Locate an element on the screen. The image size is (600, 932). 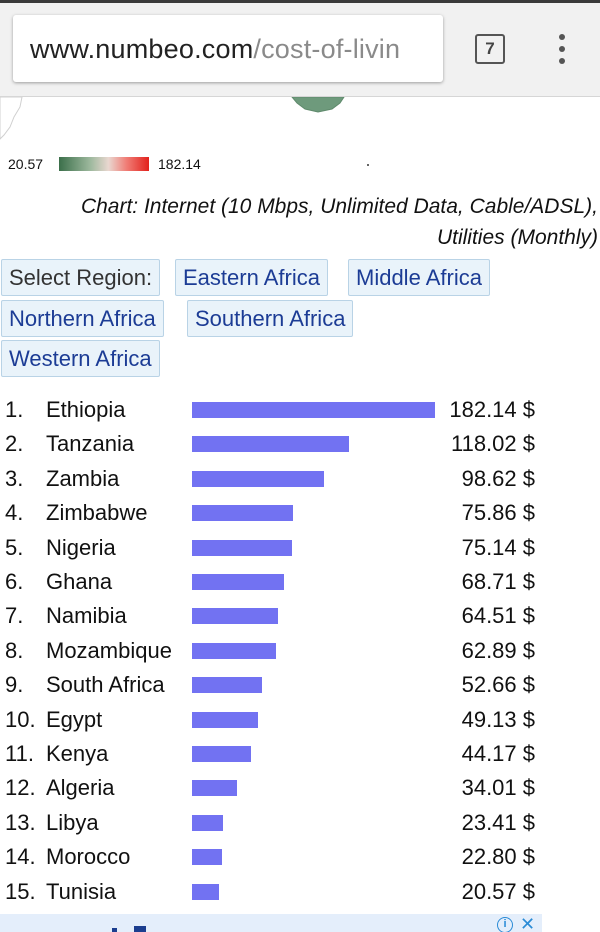
rank-number: 8. is located at coordinates (14, 650).